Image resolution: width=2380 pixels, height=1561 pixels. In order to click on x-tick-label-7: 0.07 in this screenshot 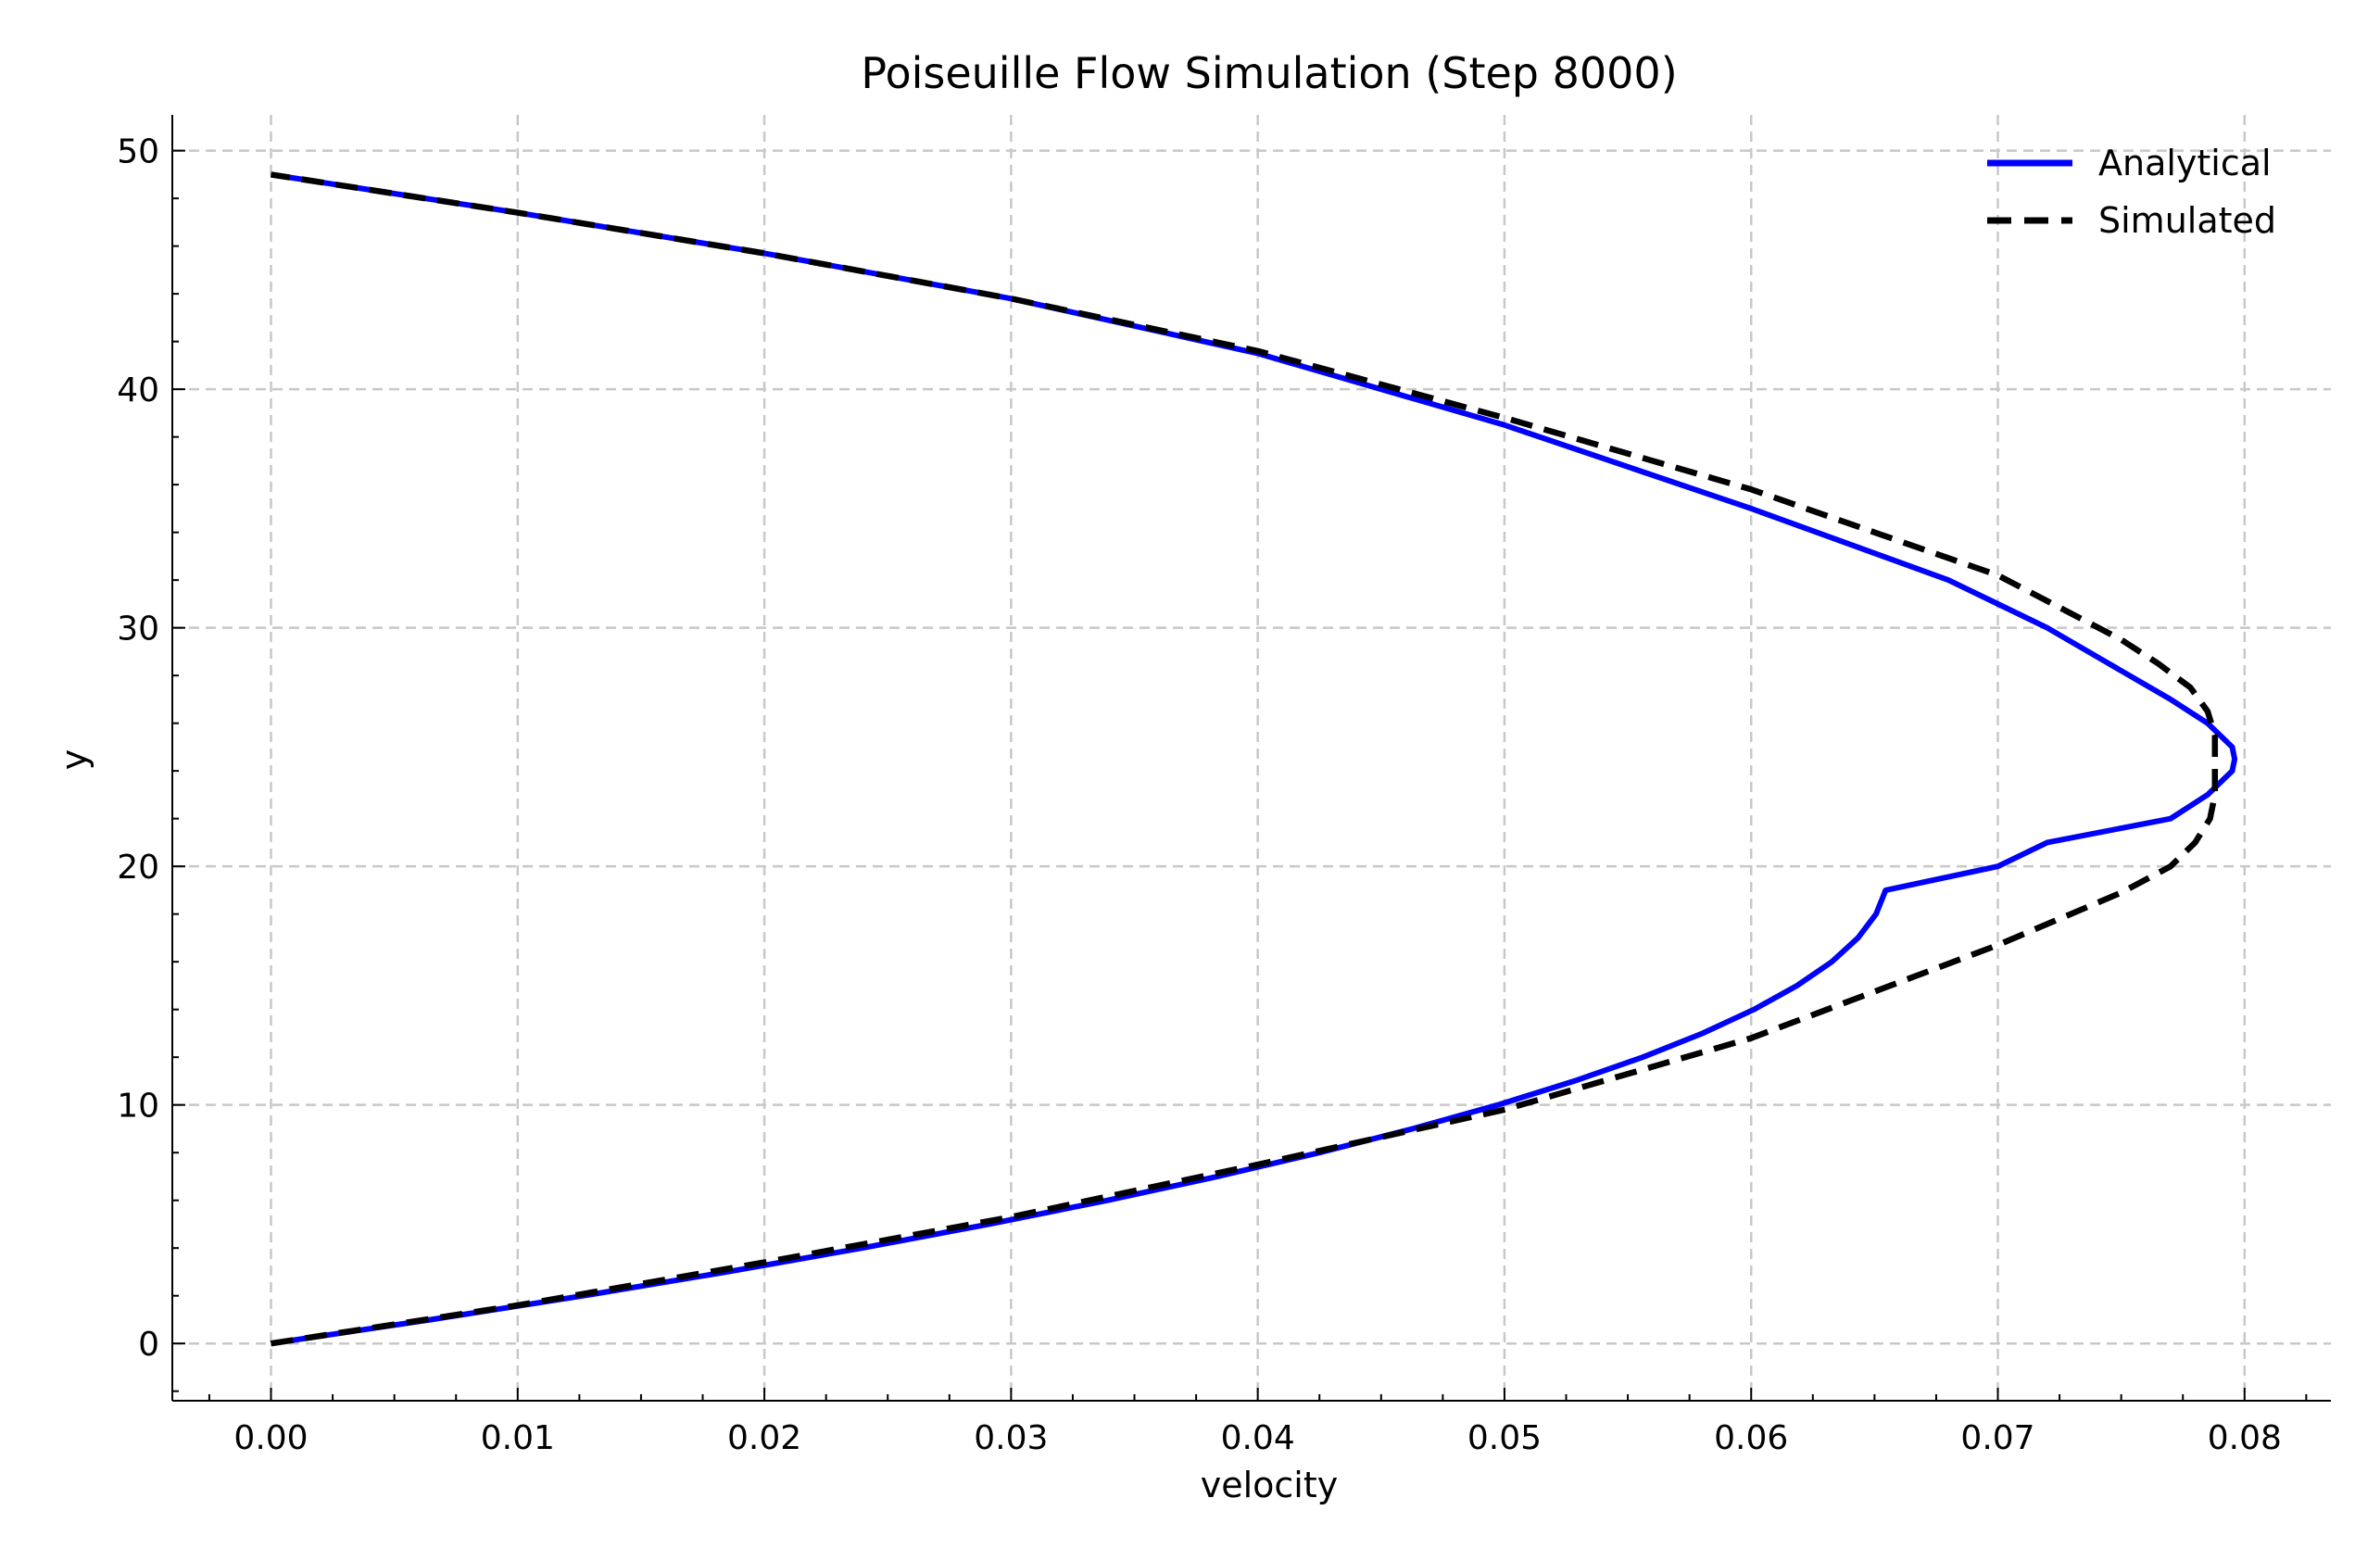, I will do `click(1997, 1438)`.